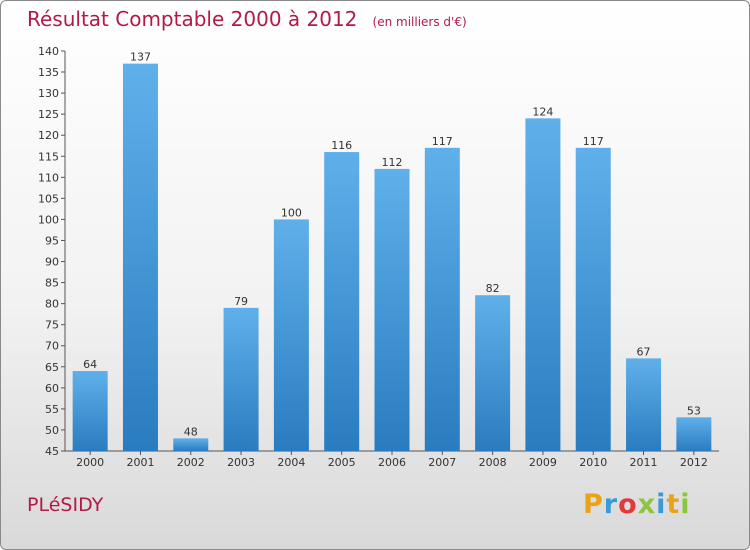 This screenshot has height=550, width=750. I want to click on logo-letter: P, so click(593, 504).